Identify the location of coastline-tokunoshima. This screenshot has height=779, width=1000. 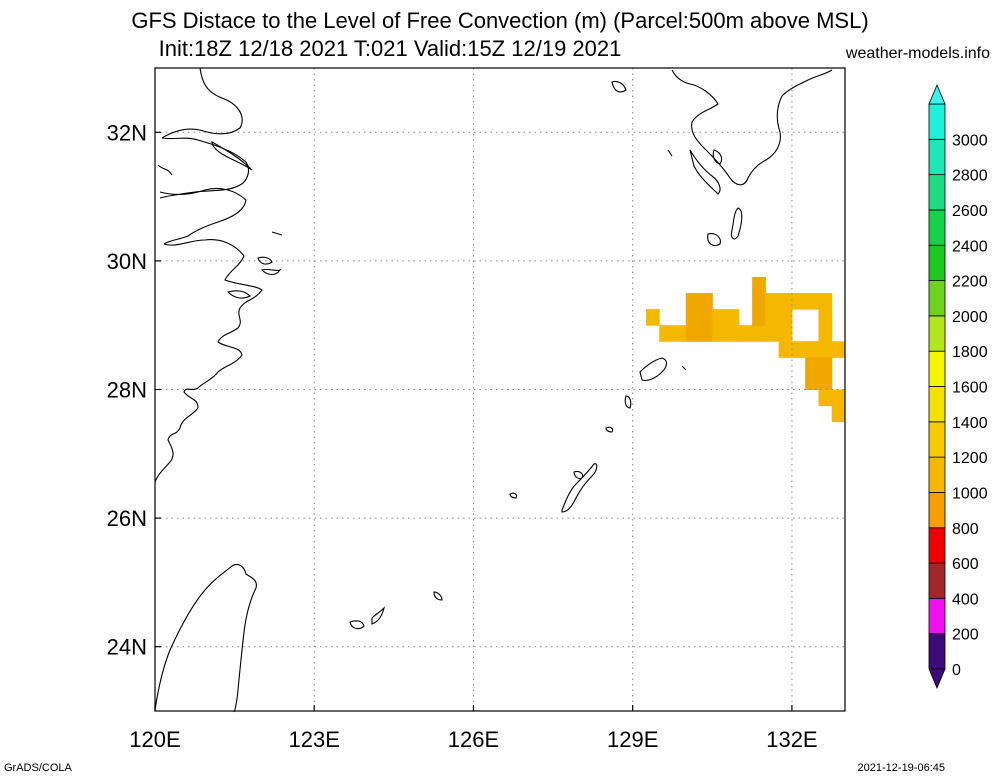
(628, 402).